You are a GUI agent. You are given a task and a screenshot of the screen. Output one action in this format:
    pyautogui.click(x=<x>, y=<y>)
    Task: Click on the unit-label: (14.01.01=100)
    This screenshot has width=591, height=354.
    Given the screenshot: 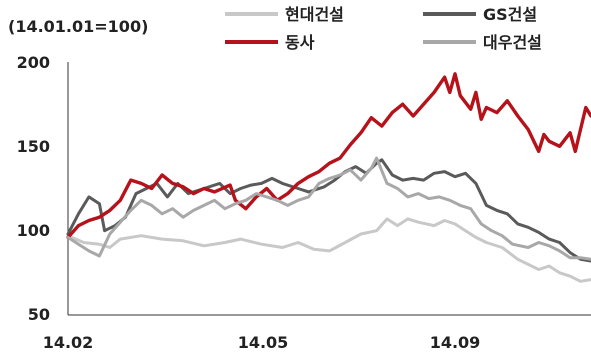 What is the action you would take?
    pyautogui.click(x=78, y=26)
    